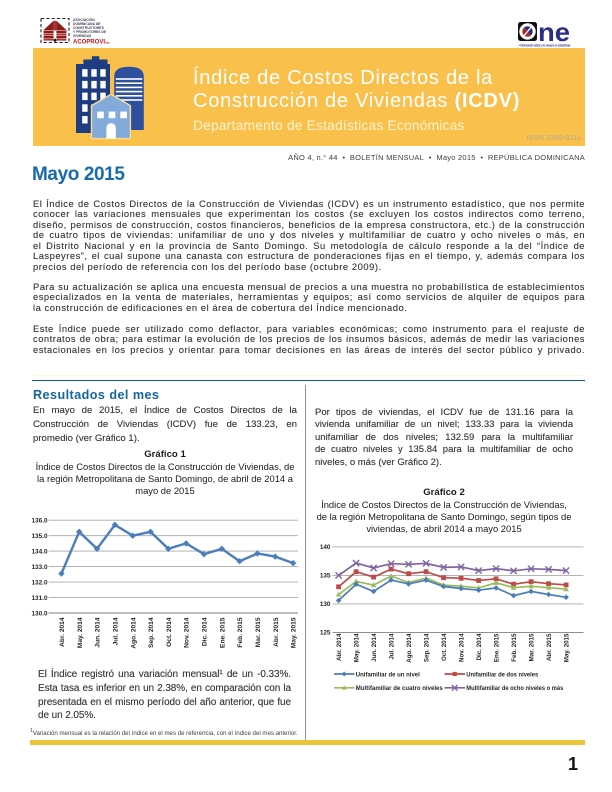  Describe the element at coordinates (87, 24) in the screenshot. I see `svg-text: DOMINICANA DE` at that location.